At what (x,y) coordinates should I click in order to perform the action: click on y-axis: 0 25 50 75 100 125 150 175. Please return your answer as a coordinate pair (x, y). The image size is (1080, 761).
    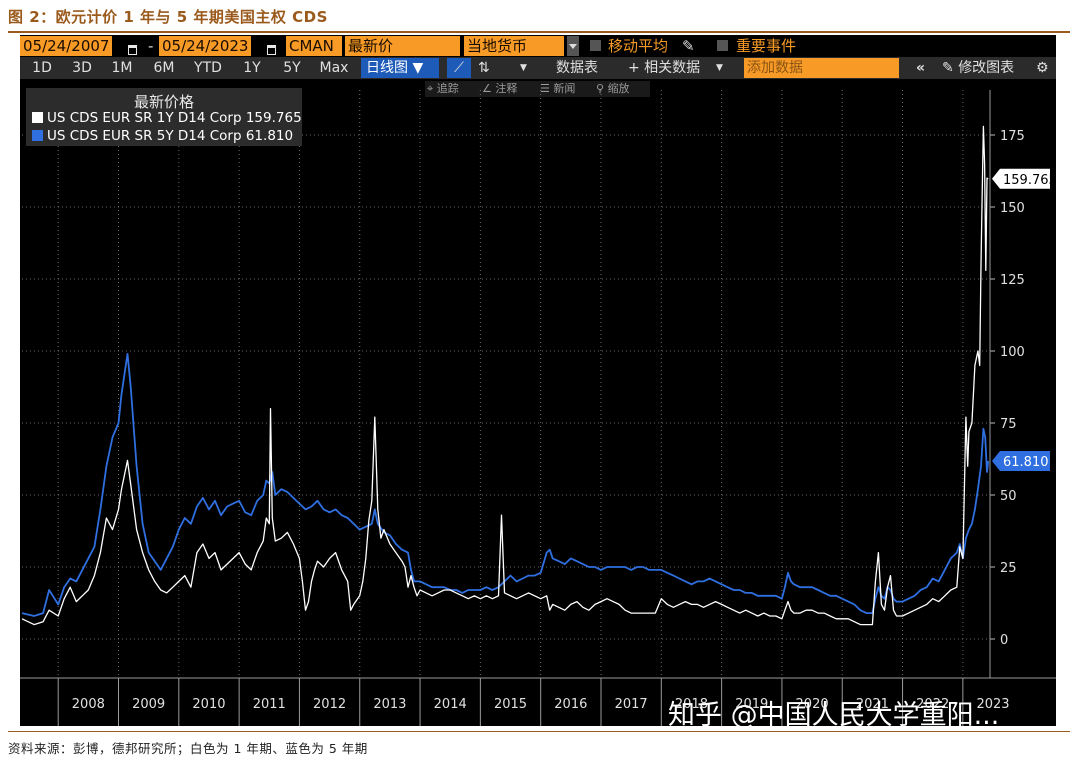
    Looking at the image, I should click on (1007, 384).